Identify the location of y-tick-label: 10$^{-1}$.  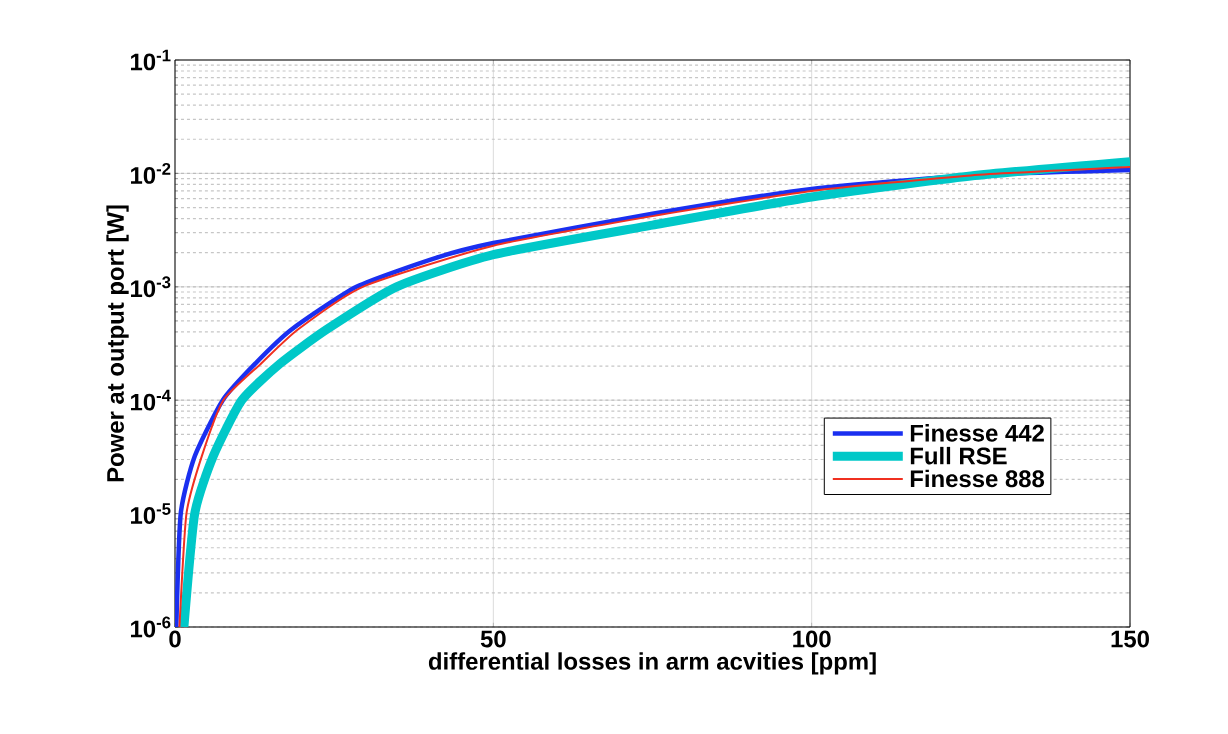
(151, 60).